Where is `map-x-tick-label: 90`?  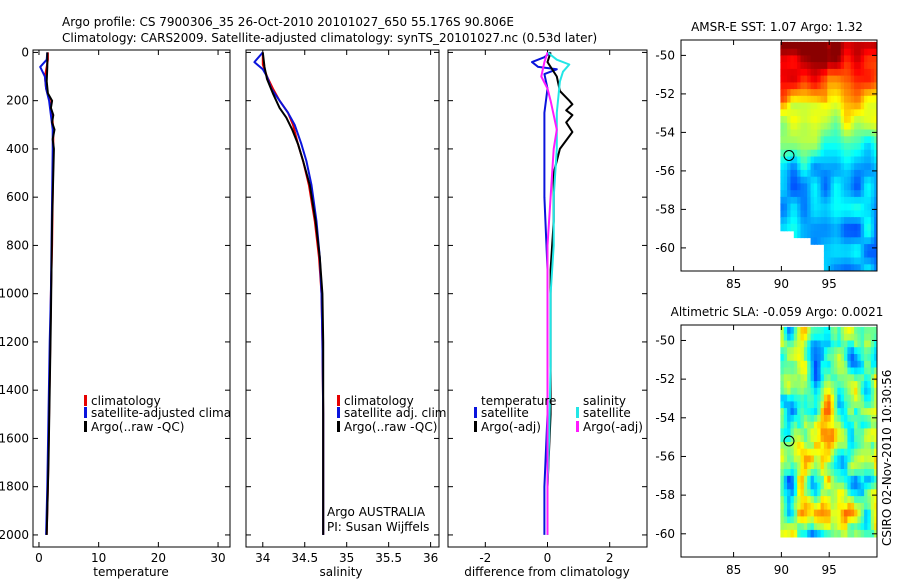 map-x-tick-label: 90 is located at coordinates (781, 570).